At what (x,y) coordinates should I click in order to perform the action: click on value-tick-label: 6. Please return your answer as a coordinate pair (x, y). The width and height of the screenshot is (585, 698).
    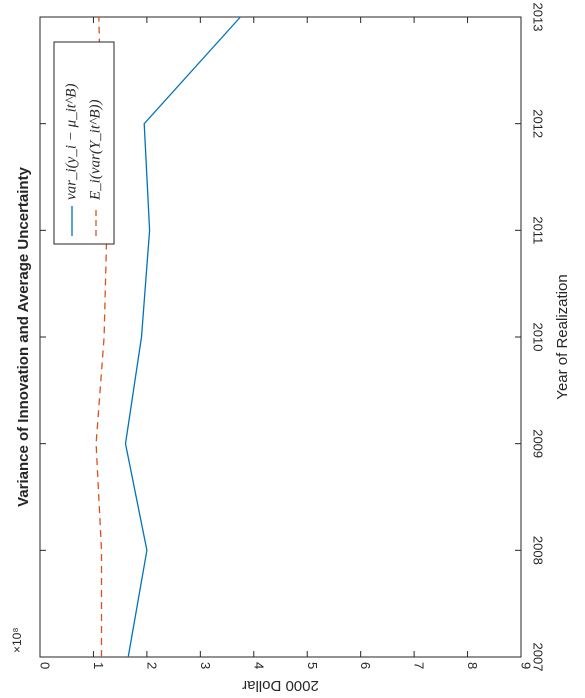
    Looking at the image, I should click on (365, 665).